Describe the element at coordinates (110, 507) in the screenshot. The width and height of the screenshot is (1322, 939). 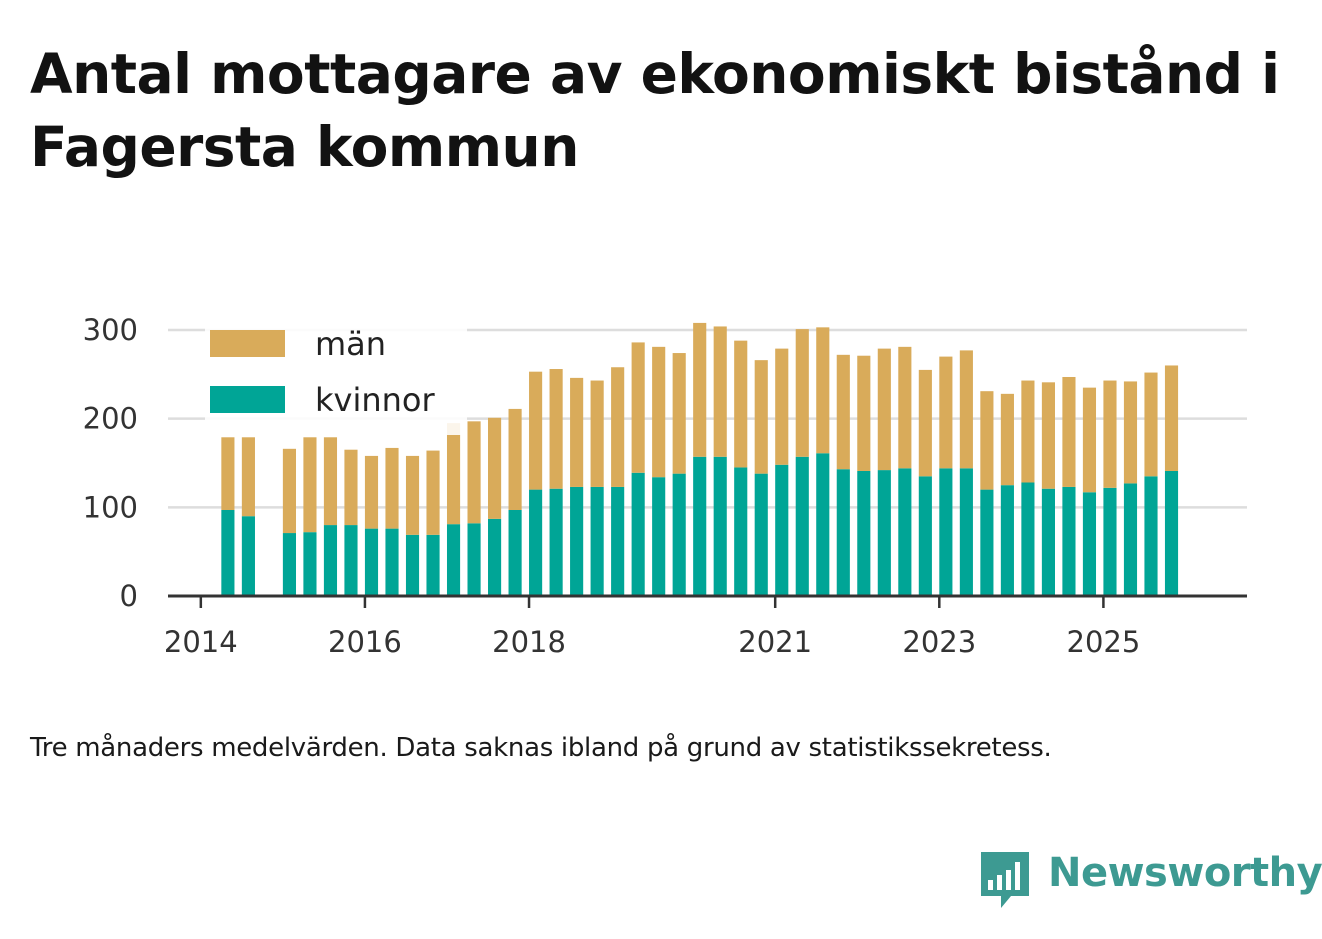
I see `y-tick-label-100: 100` at that location.